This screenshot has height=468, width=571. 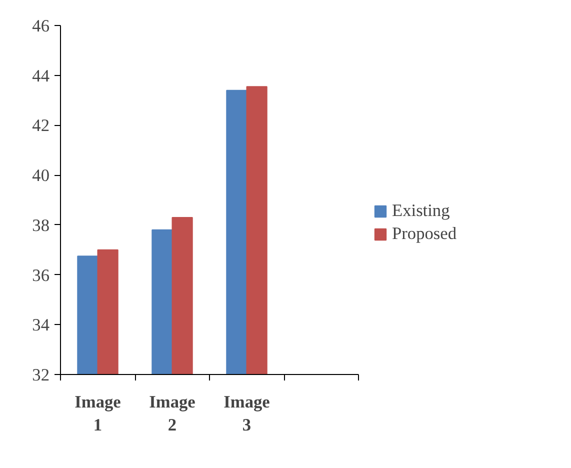 What do you see at coordinates (424, 234) in the screenshot?
I see `legend-label: Proposed` at bounding box center [424, 234].